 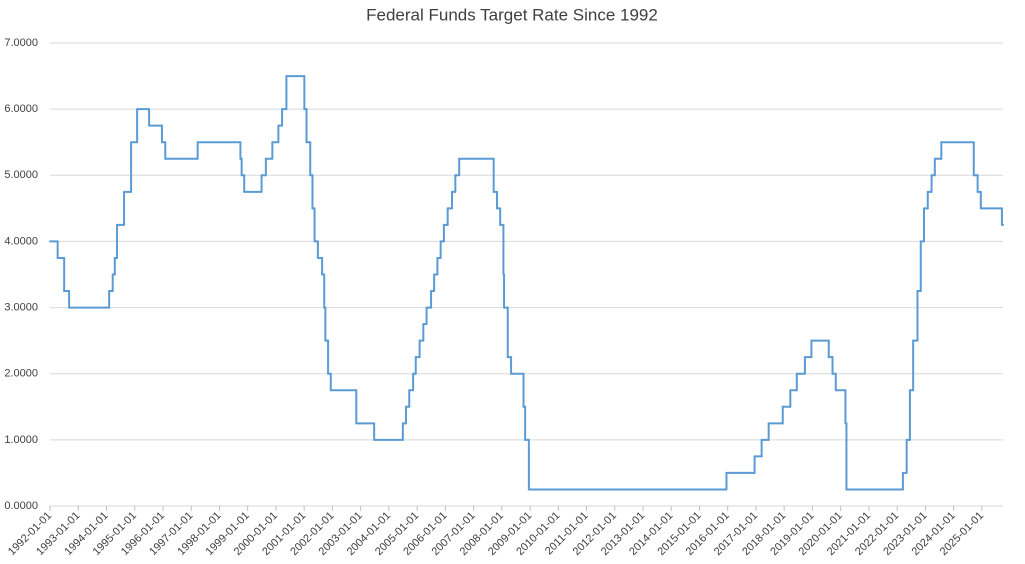 What do you see at coordinates (21, 440) in the screenshot?
I see `y-tick-label: 1.0000` at bounding box center [21, 440].